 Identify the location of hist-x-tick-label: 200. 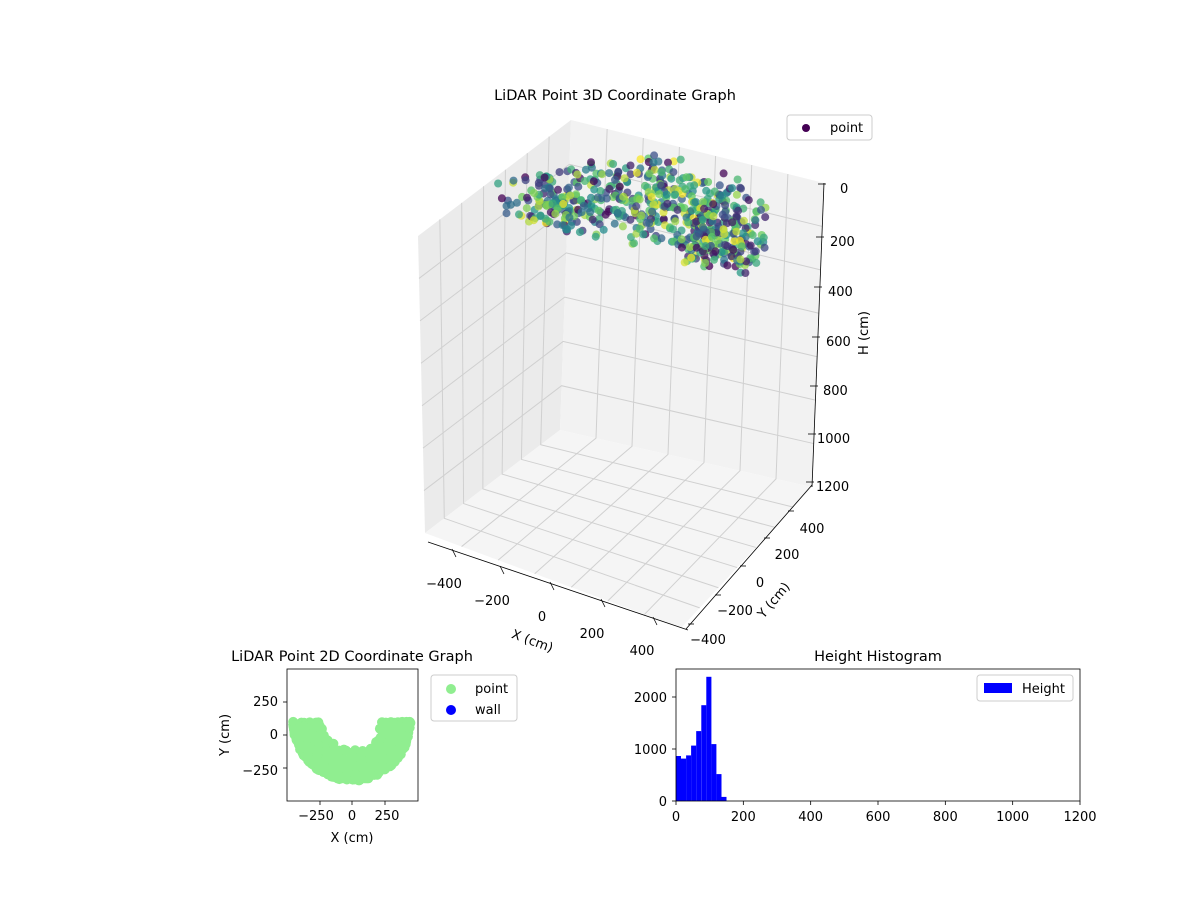
(743, 817).